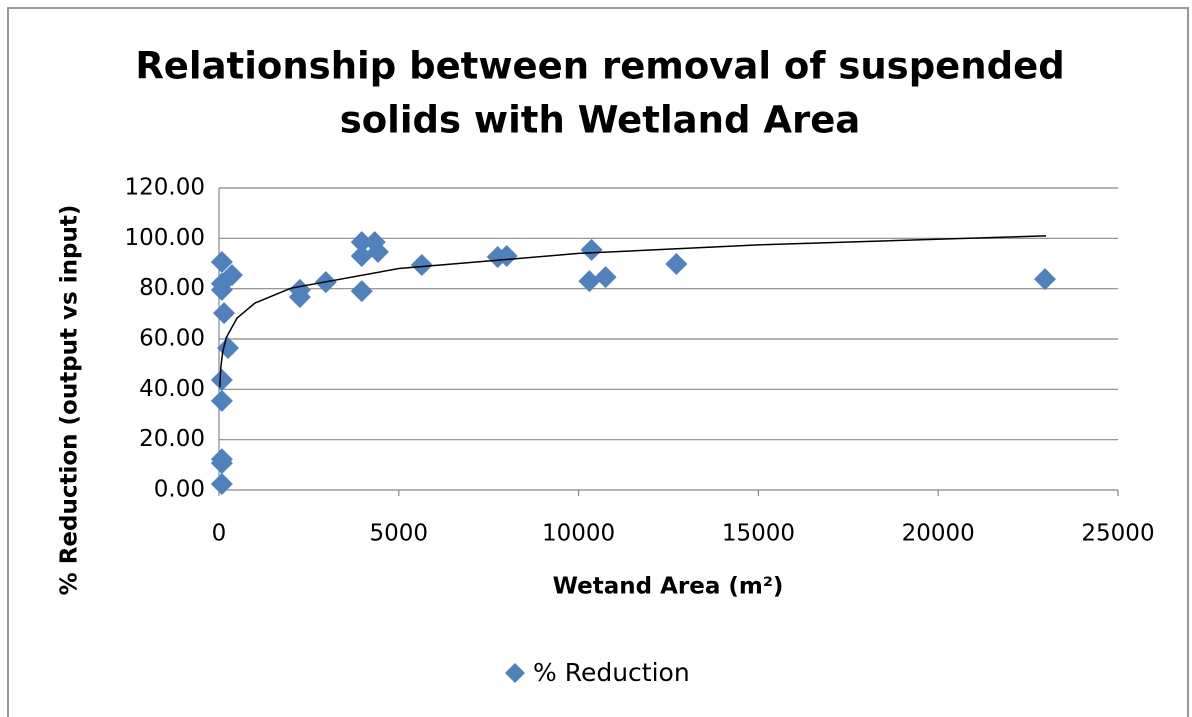  I want to click on x-axis-label: Wetand Area (m²), so click(668, 587).